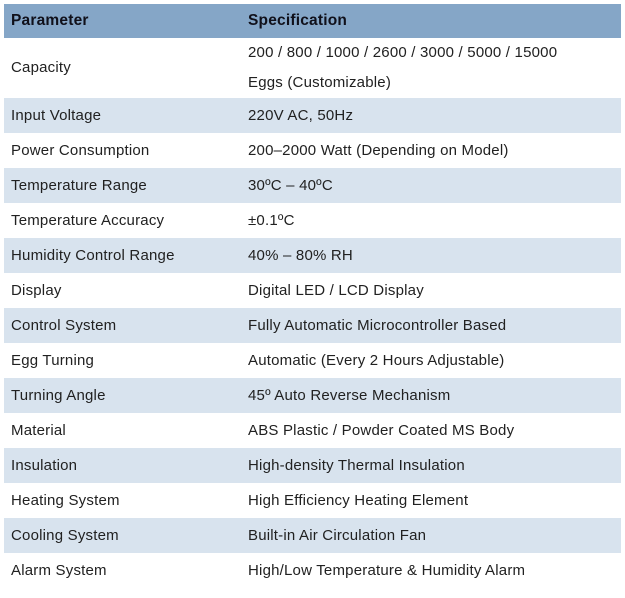 The width and height of the screenshot is (625, 598). What do you see at coordinates (79, 185) in the screenshot?
I see `parameter-cell: Temperature Range` at bounding box center [79, 185].